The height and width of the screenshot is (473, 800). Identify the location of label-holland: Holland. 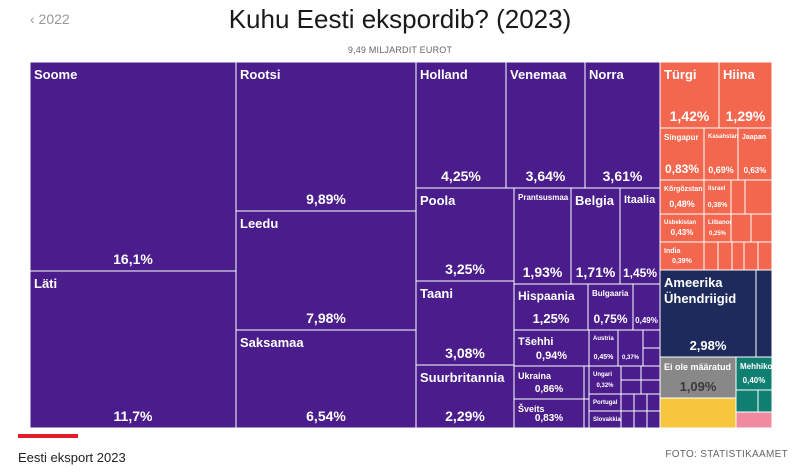
(444, 74).